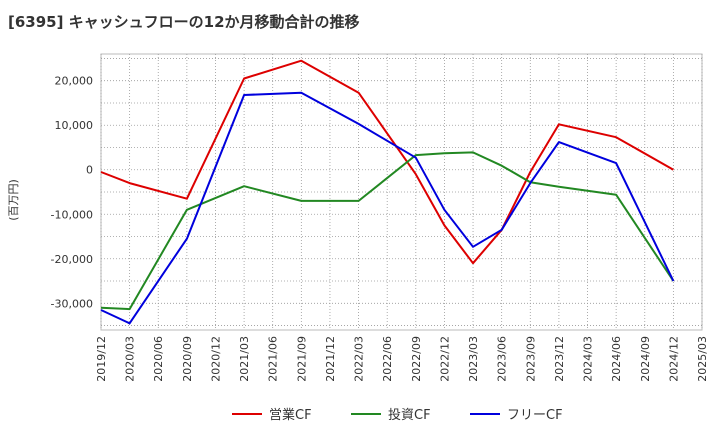 The height and width of the screenshot is (440, 720). I want to click on x-tick-label: 2023/12, so click(559, 359).